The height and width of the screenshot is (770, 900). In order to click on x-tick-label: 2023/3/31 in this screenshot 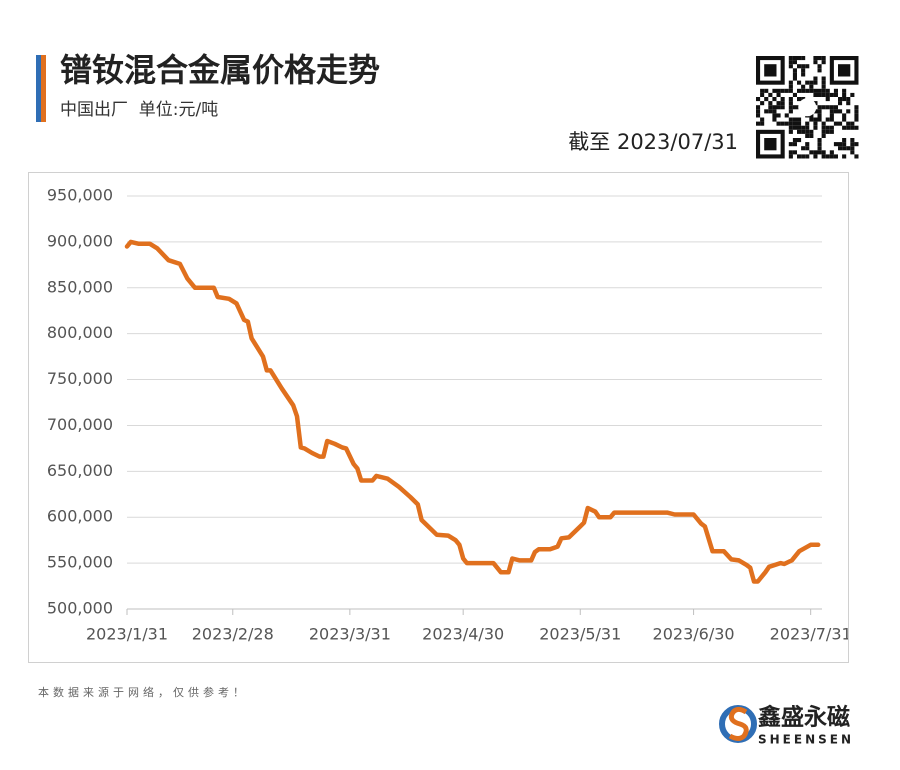, I will do `click(350, 634)`.